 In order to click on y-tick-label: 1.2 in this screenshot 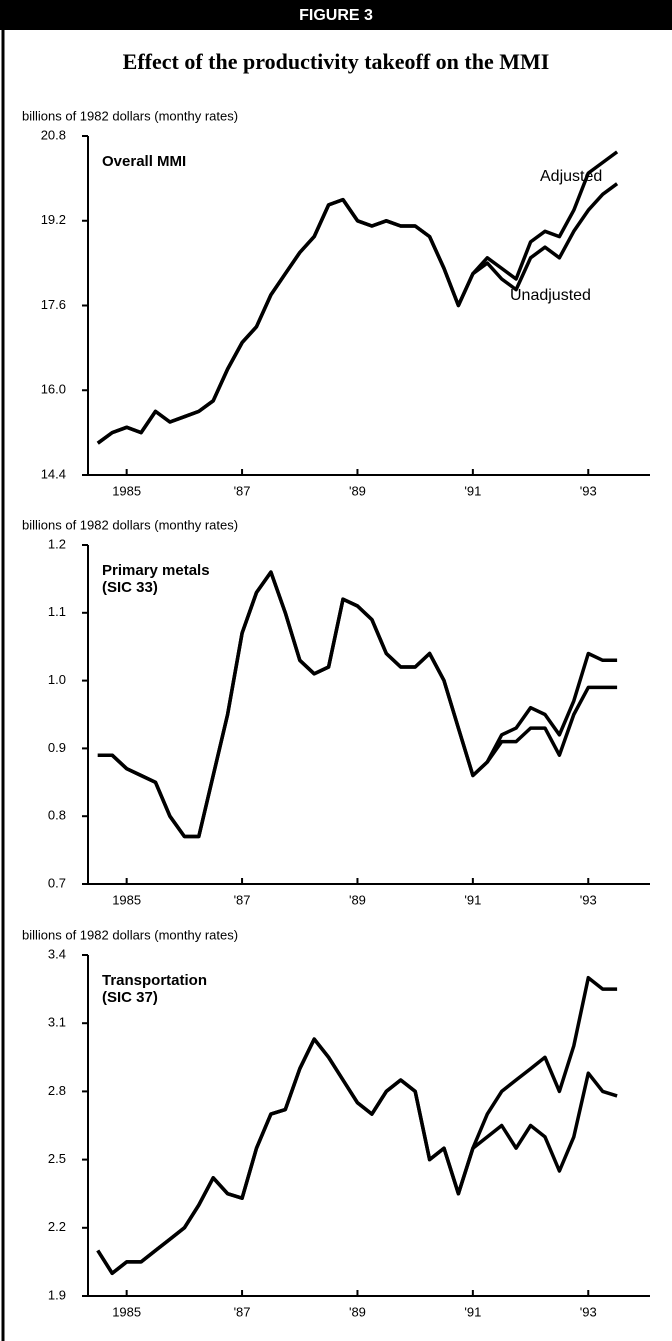, I will do `click(57, 543)`.